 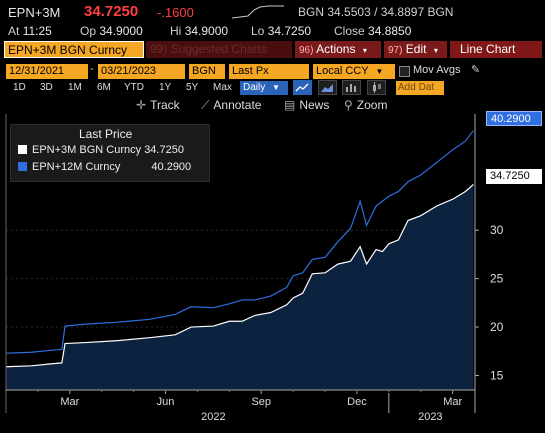 I want to click on y-tick-label: 30, so click(x=497, y=230).